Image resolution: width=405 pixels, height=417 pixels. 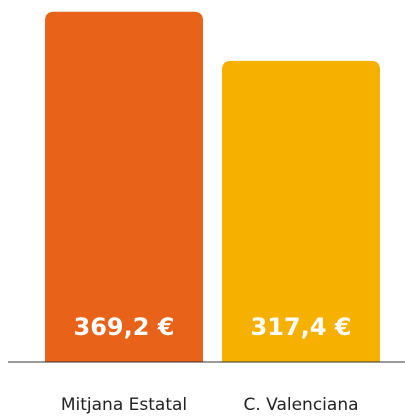 What do you see at coordinates (300, 405) in the screenshot?
I see `x-tick-label: C. Valenciana` at bounding box center [300, 405].